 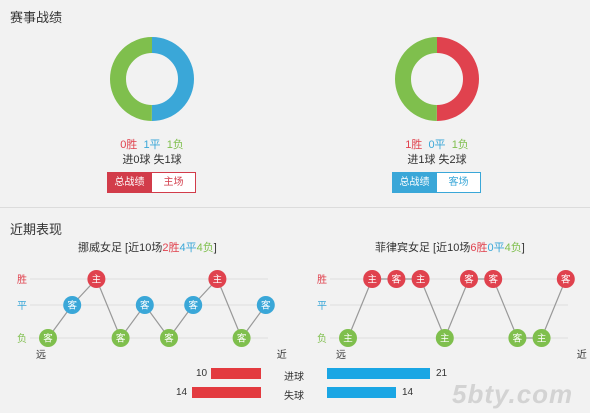 What do you see at coordinates (129, 145) in the screenshot?
I see `left-win-count: 0胜` at bounding box center [129, 145].